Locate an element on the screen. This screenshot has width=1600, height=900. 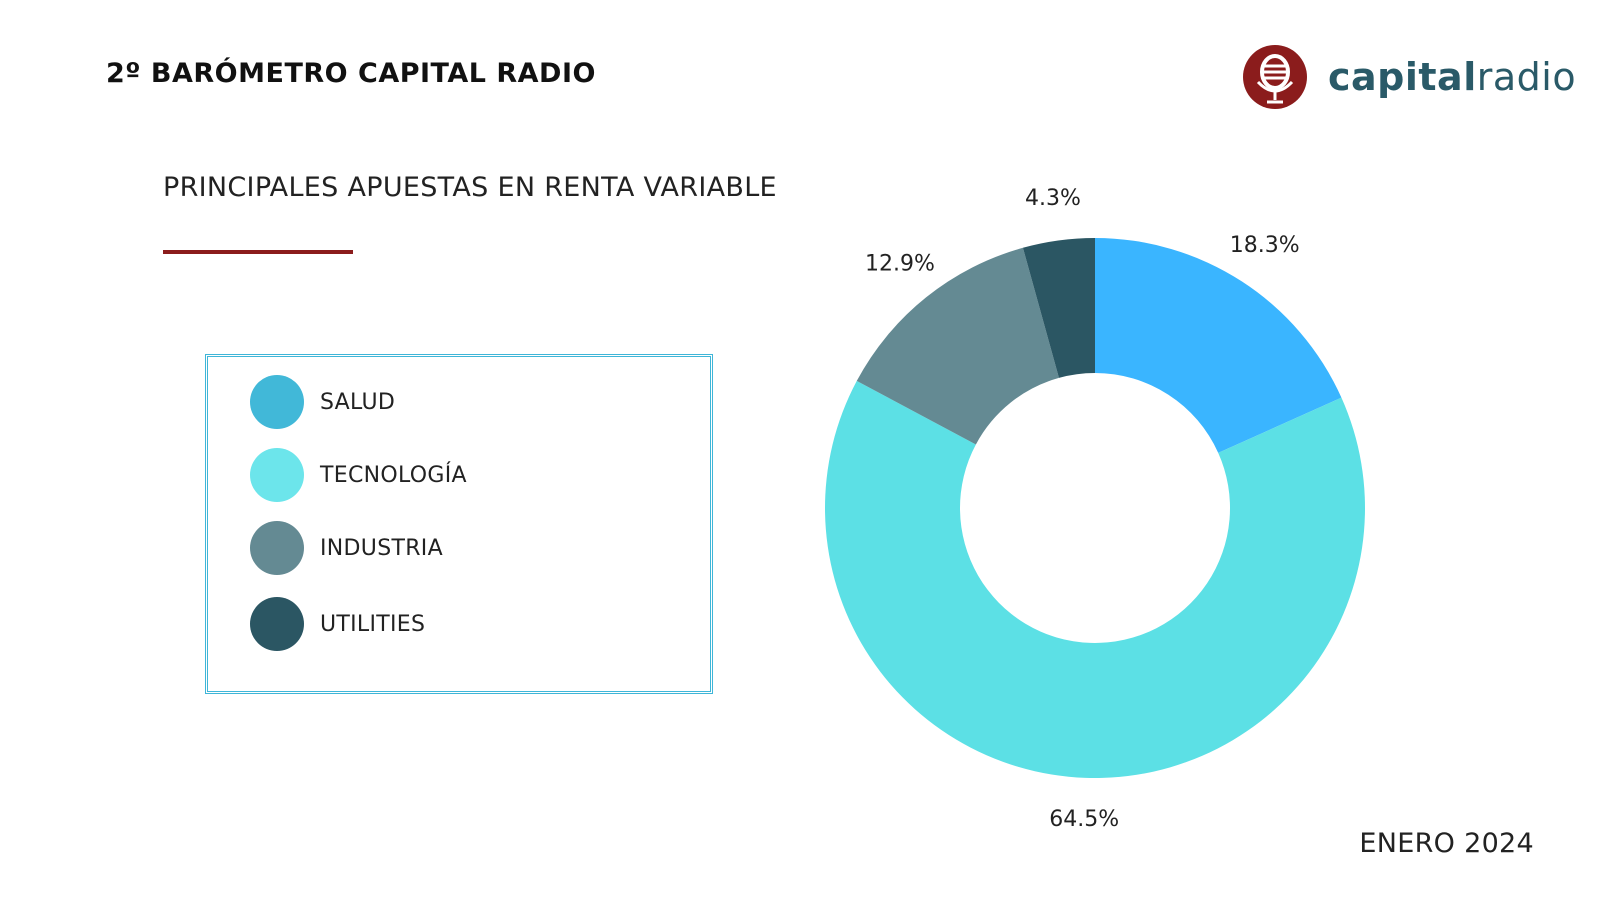
legend-label: TECNOLOGÍA is located at coordinates (393, 475).